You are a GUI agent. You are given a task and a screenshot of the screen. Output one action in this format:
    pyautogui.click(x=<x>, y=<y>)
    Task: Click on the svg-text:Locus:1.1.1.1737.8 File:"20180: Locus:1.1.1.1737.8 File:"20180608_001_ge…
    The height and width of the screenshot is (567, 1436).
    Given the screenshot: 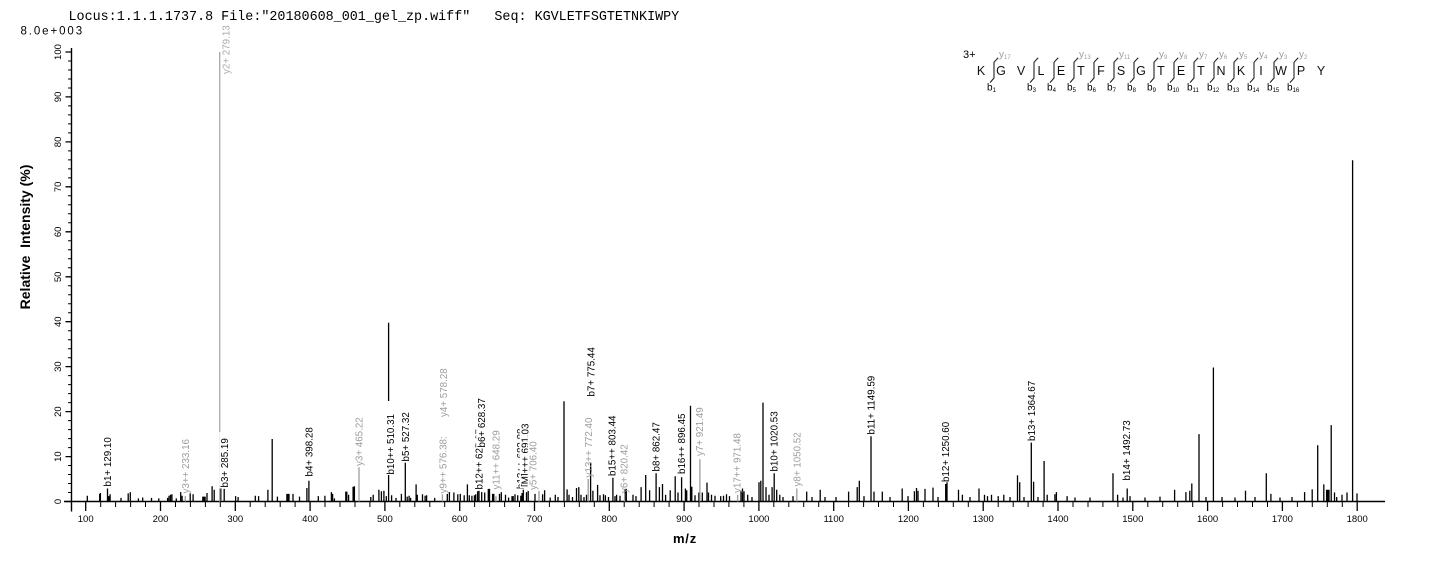 What is the action you would take?
    pyautogui.click(x=374, y=17)
    